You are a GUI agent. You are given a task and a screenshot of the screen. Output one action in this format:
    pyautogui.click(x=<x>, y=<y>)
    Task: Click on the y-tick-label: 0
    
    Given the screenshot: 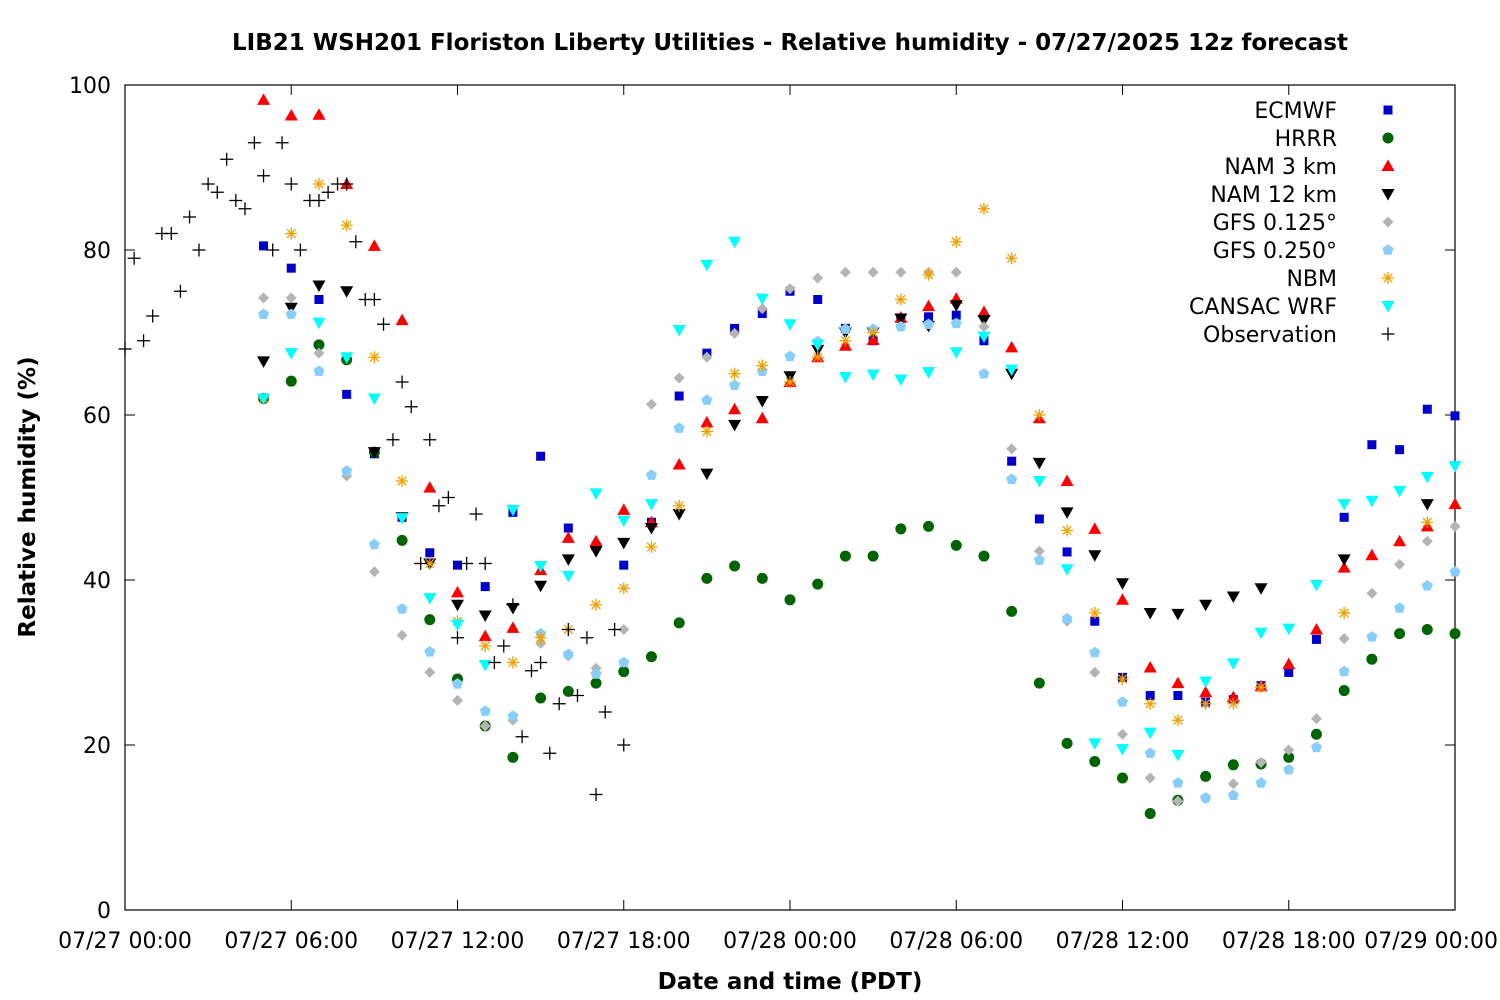 What is the action you would take?
    pyautogui.click(x=104, y=911)
    